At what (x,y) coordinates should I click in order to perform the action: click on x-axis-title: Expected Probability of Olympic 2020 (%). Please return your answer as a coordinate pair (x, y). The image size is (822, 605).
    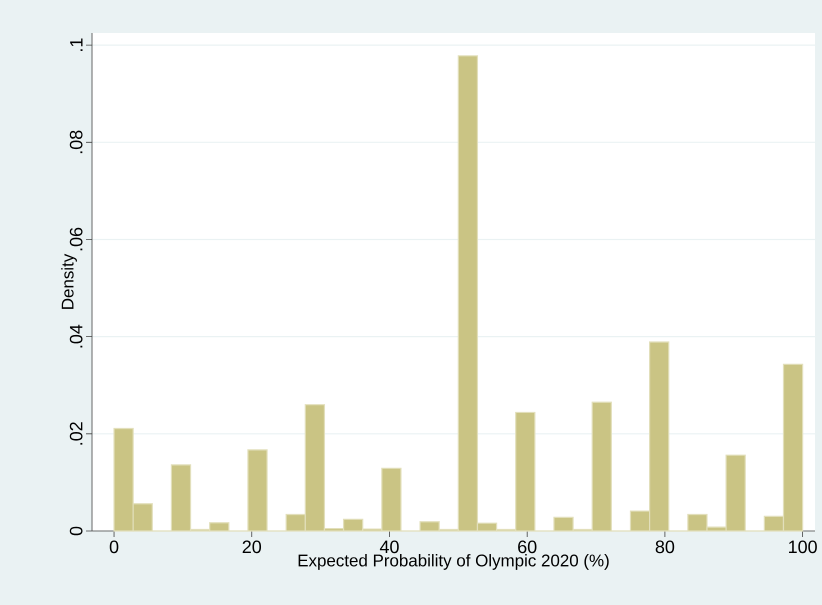
    Looking at the image, I should click on (453, 562).